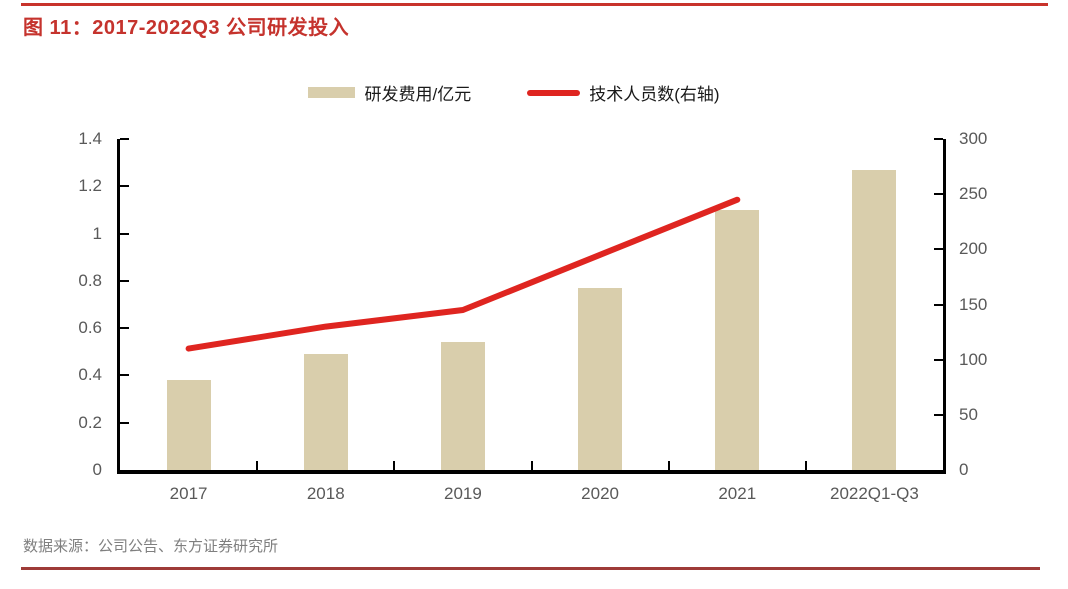 This screenshot has height=589, width=1068. I want to click on line-series-label: 技术人员数(右轴), so click(654, 94).